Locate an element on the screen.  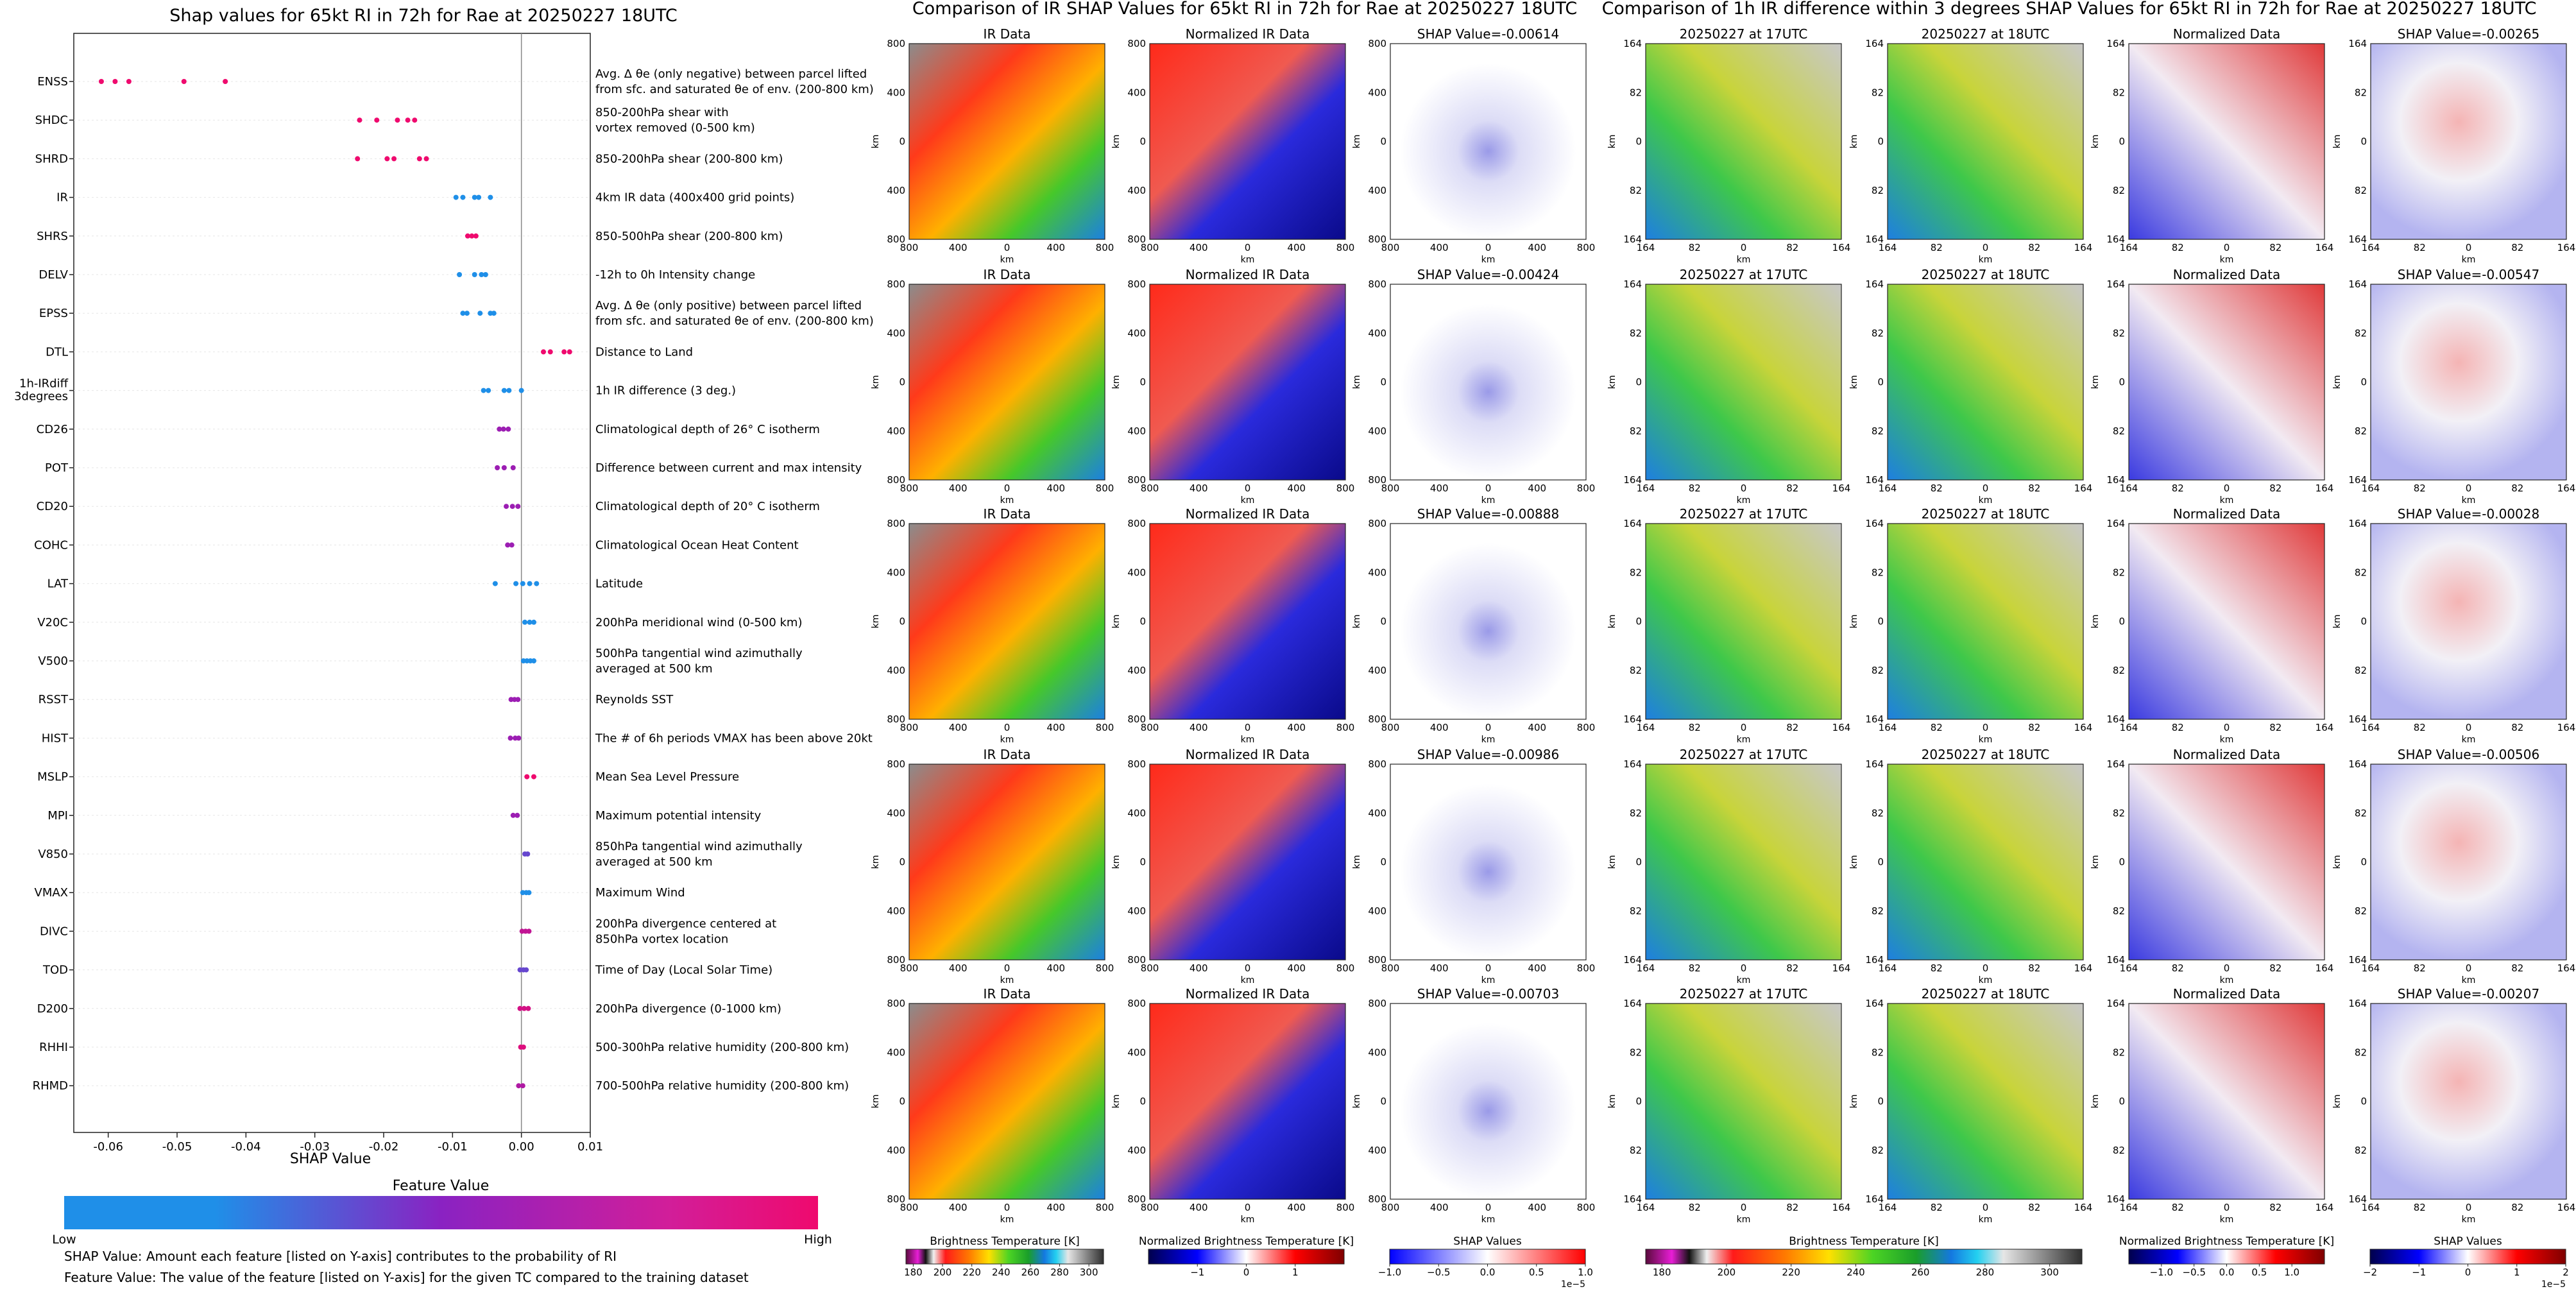
colorbar-label: Brightness Temperature [K] is located at coordinates (1863, 1241).